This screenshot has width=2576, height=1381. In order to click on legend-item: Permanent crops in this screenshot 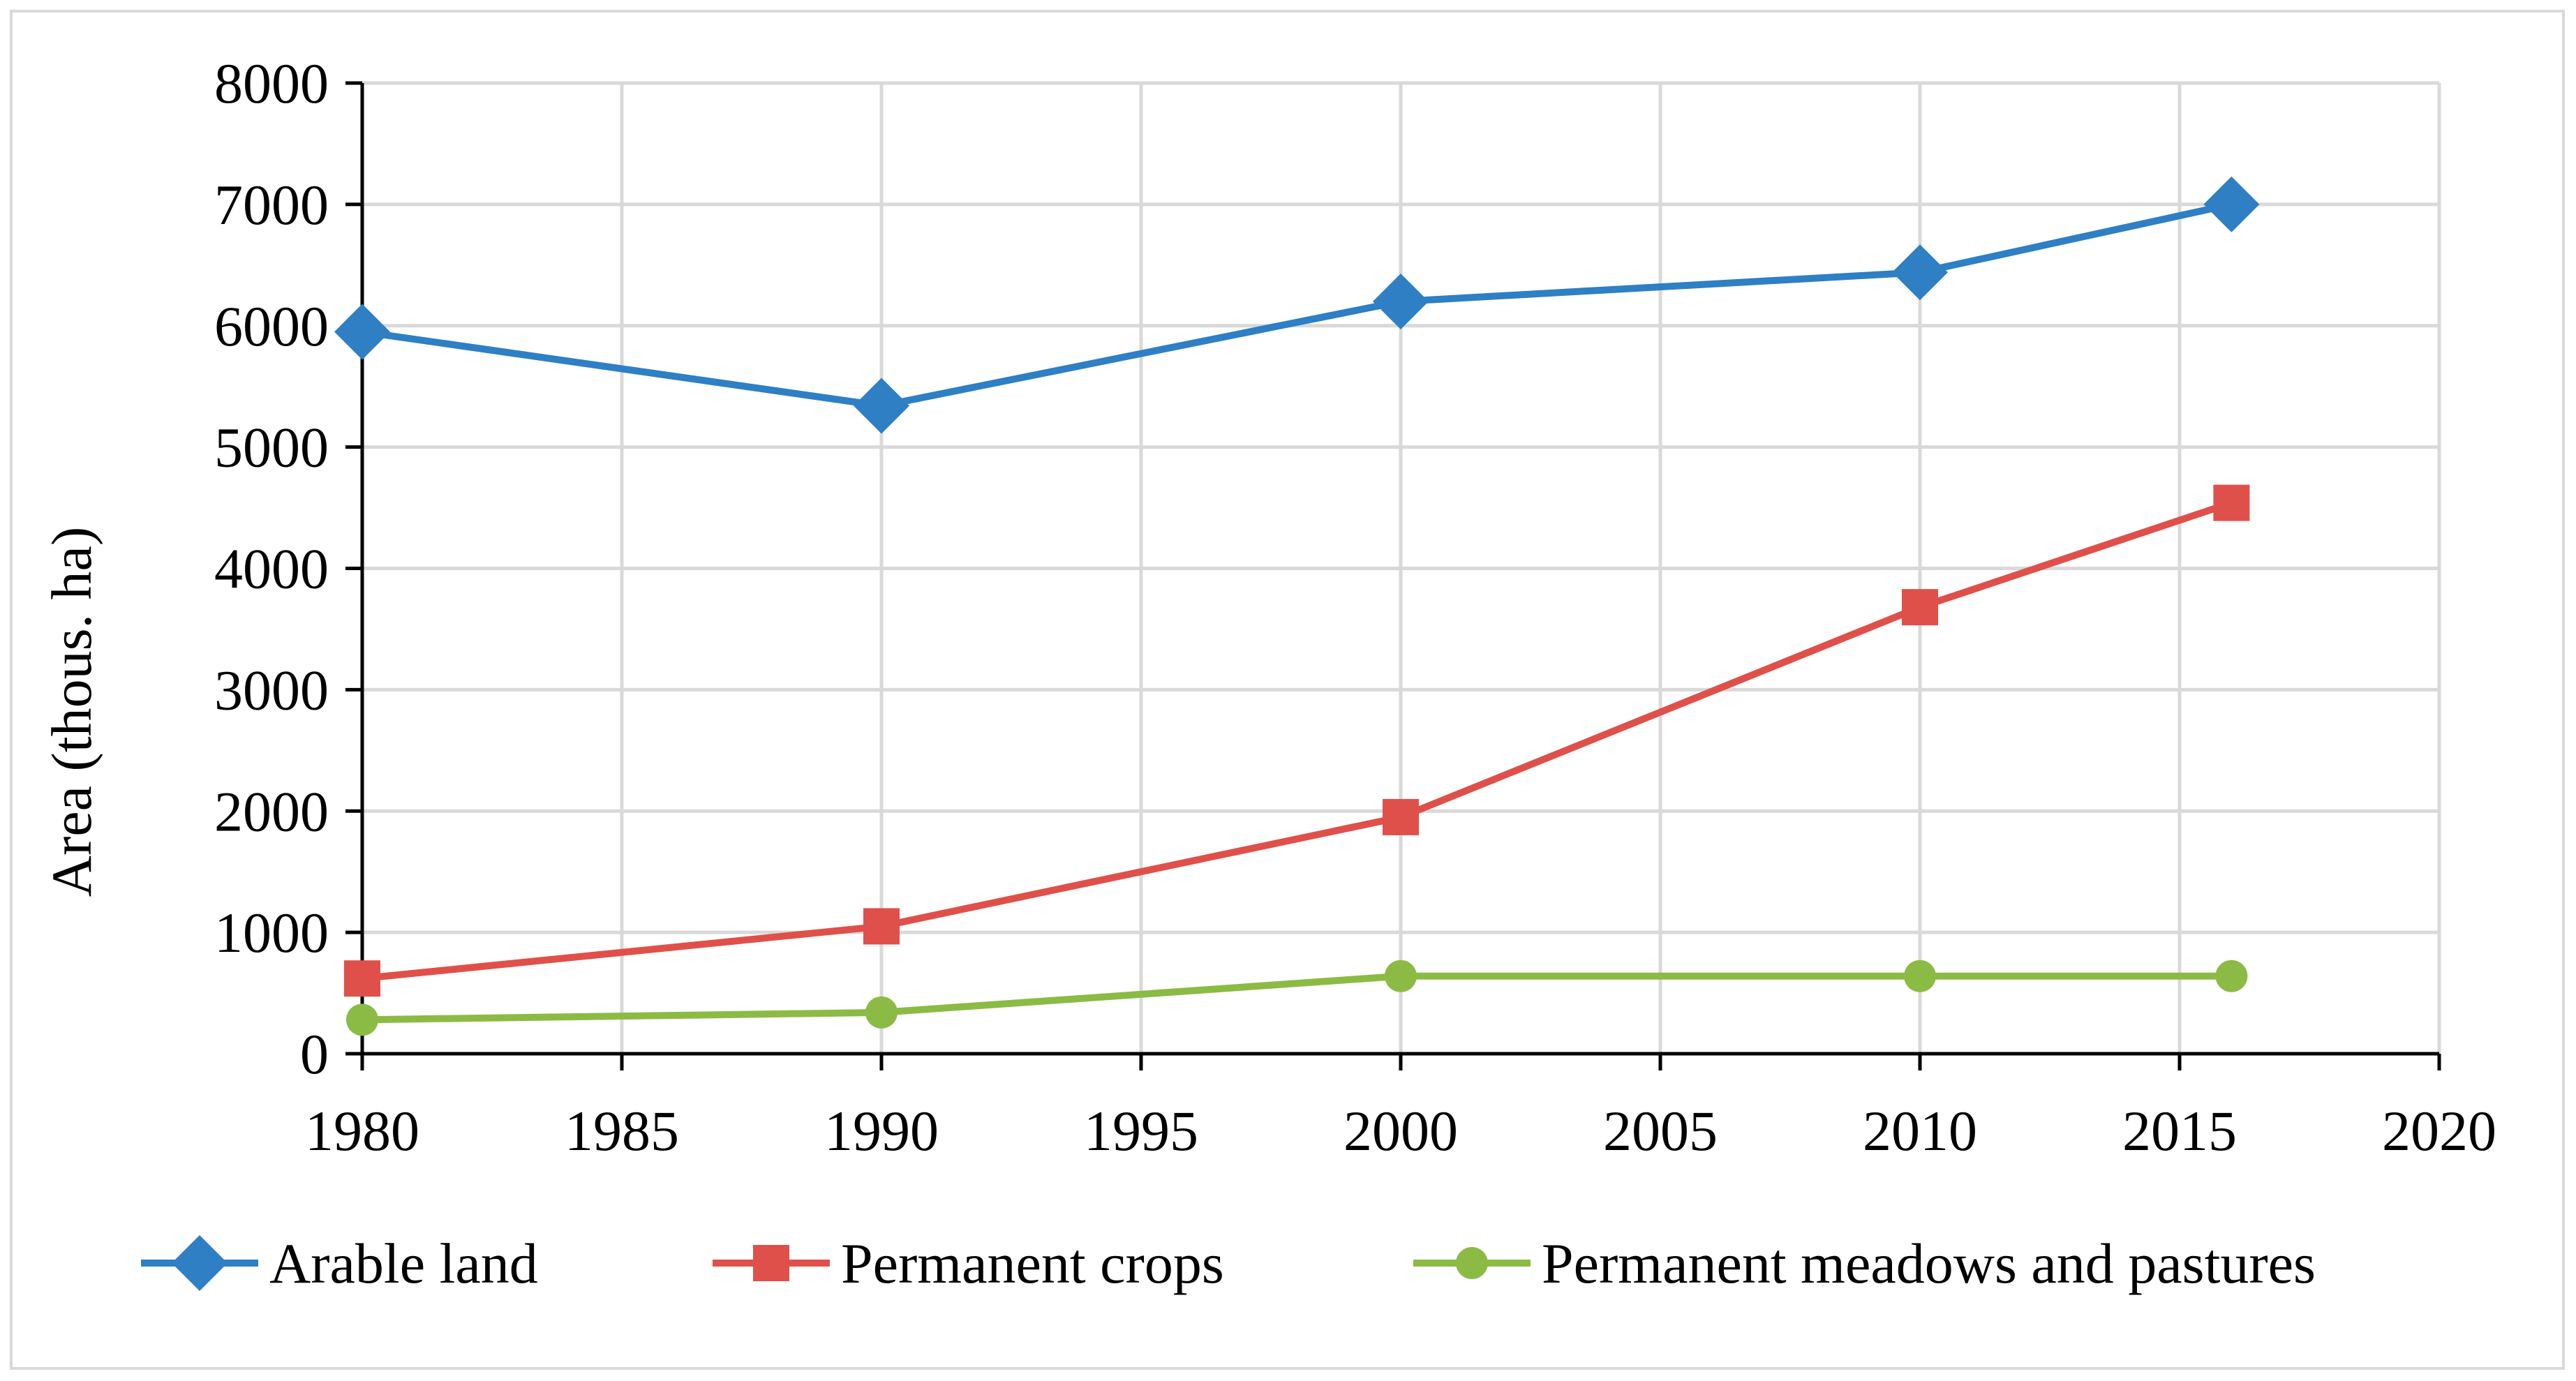, I will do `click(968, 1263)`.